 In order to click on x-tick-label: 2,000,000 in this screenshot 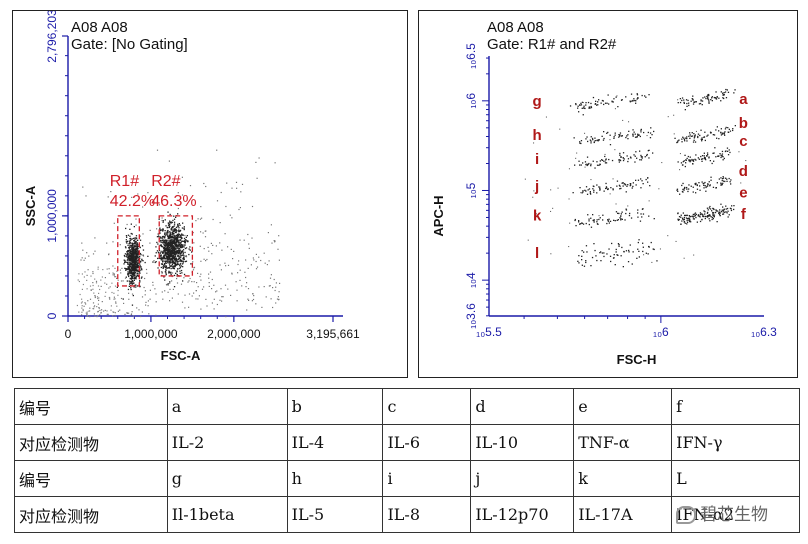, I will do `click(234, 334)`.